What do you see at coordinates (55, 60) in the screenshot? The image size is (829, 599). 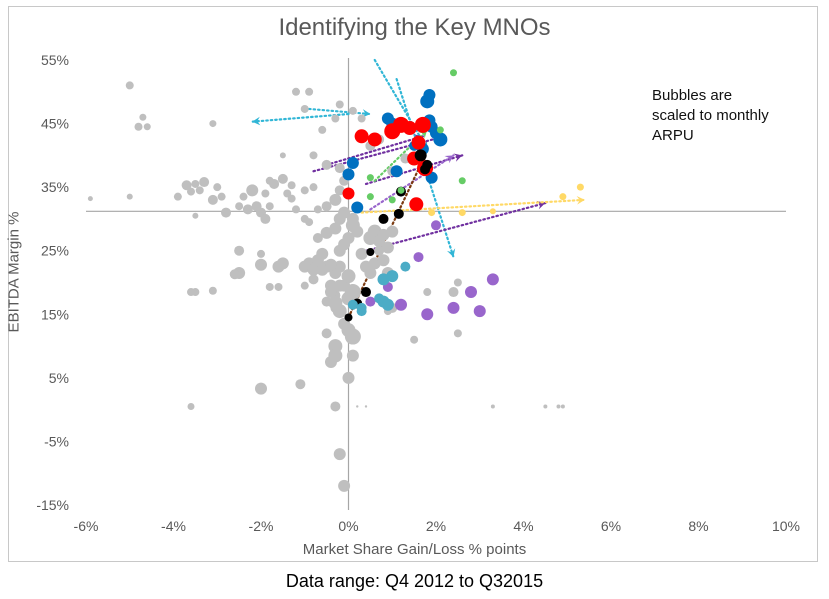 I see `y-tick-label: 55%` at bounding box center [55, 60].